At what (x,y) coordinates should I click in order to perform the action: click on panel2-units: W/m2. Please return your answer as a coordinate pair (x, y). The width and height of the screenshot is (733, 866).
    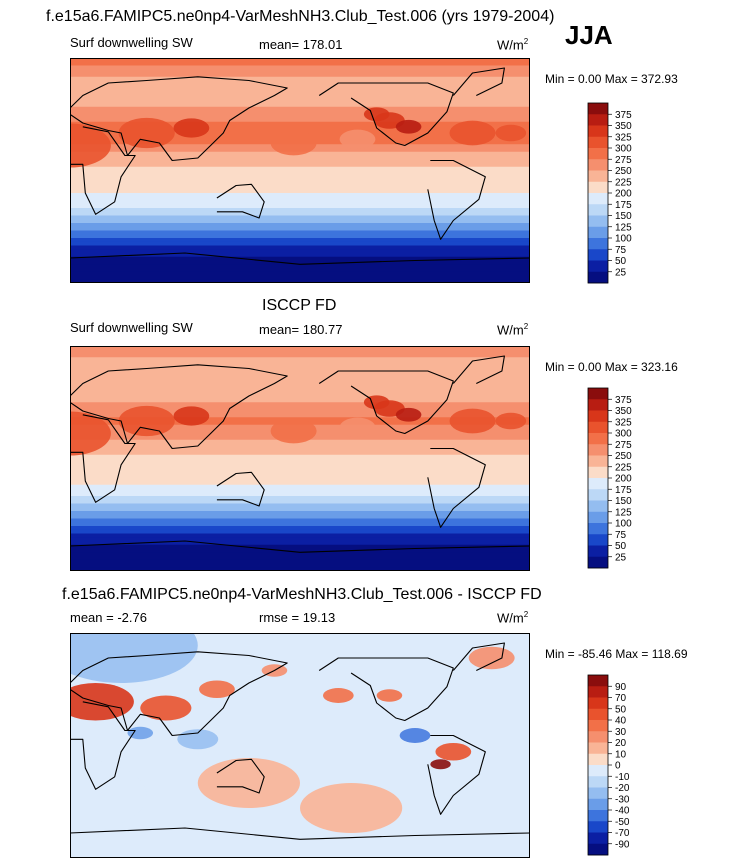
    Looking at the image, I should click on (513, 330).